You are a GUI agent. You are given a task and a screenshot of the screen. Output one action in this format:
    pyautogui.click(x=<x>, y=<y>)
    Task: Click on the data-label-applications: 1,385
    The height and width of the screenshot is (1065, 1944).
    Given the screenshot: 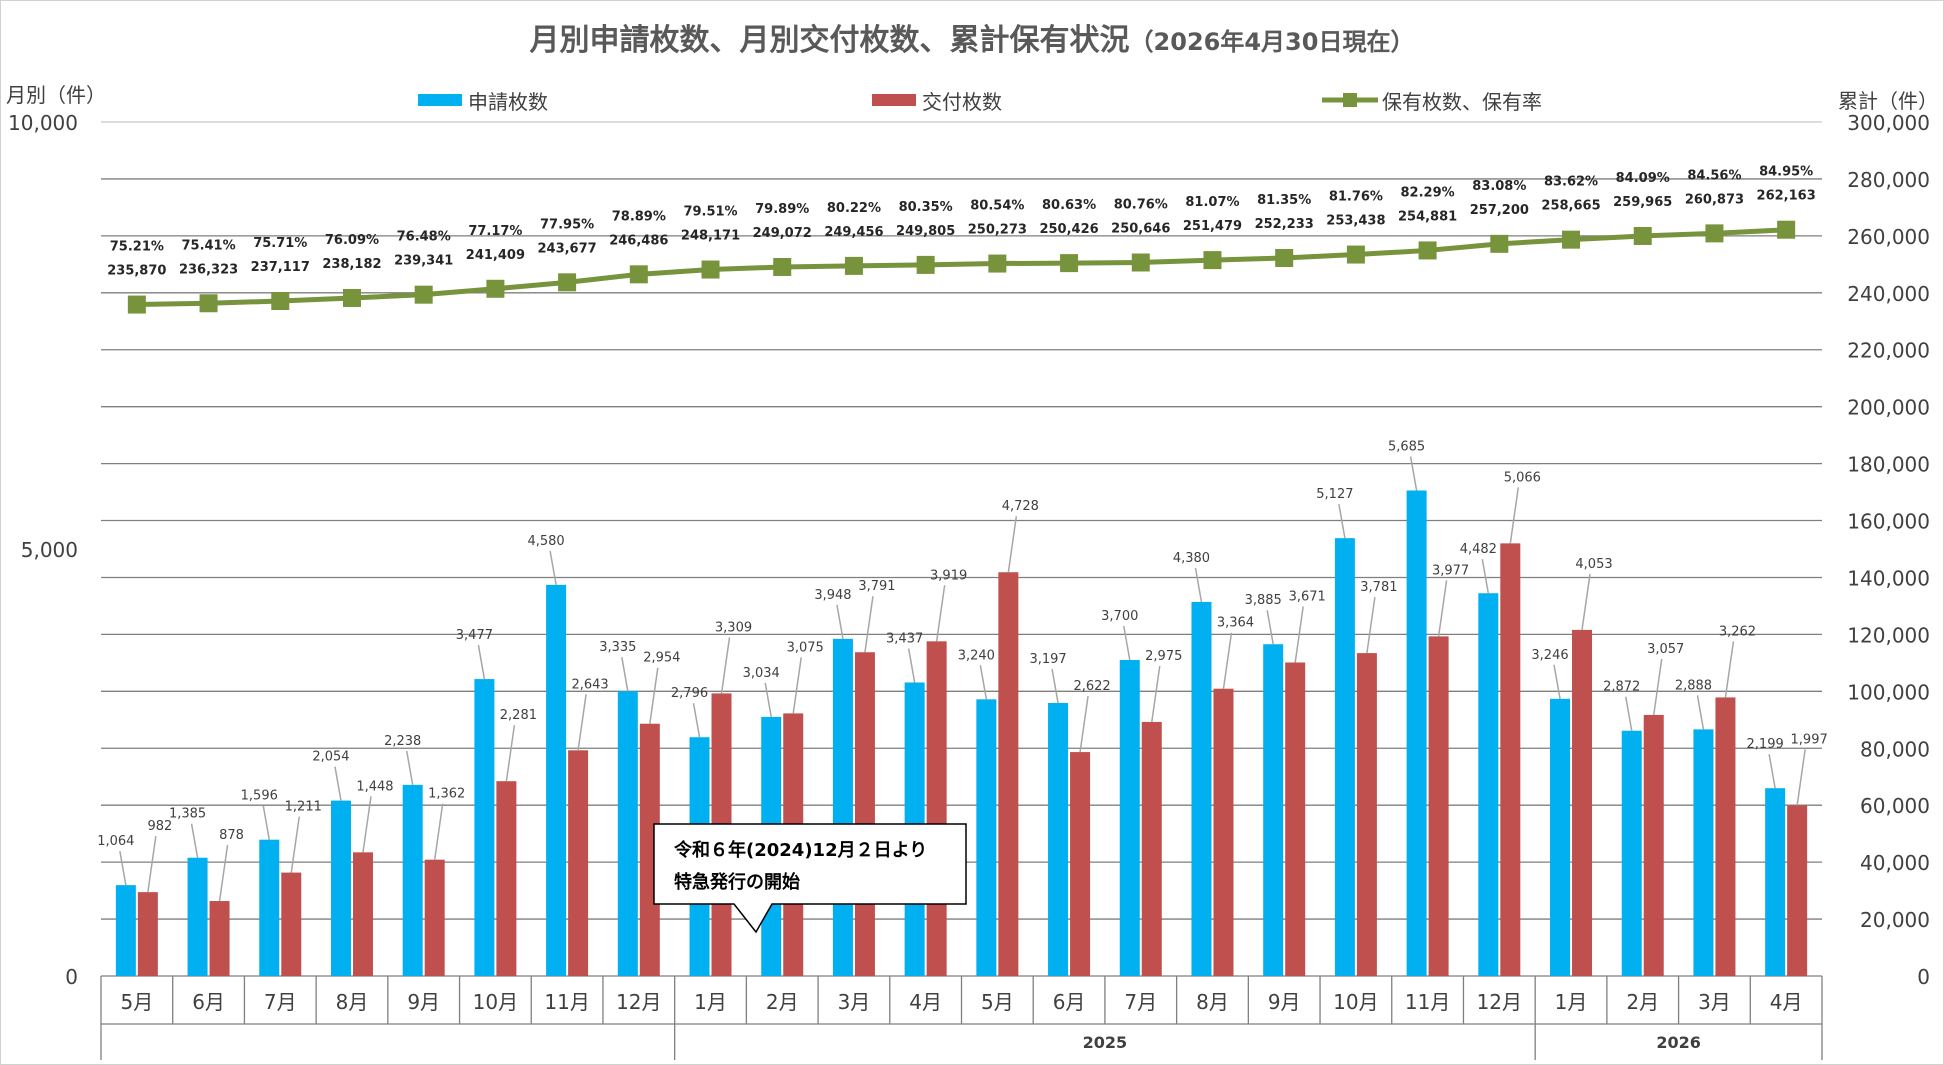 What is the action you would take?
    pyautogui.click(x=187, y=814)
    